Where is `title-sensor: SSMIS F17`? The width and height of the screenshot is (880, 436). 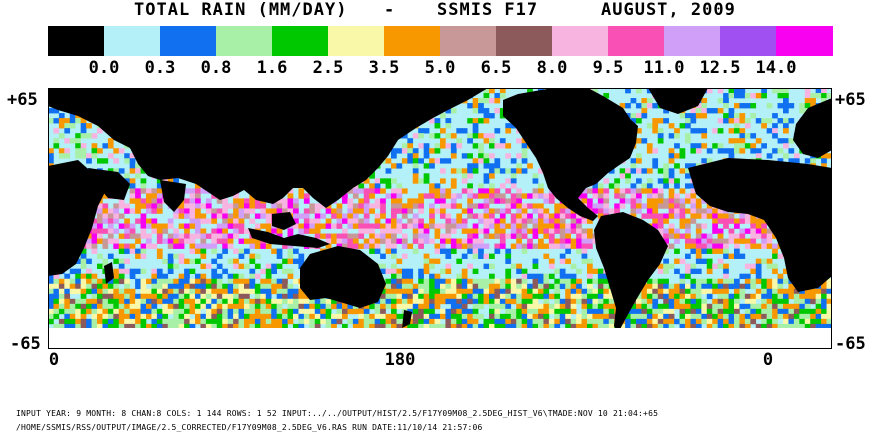 title-sensor: SSMIS F17 is located at coordinates (488, 10).